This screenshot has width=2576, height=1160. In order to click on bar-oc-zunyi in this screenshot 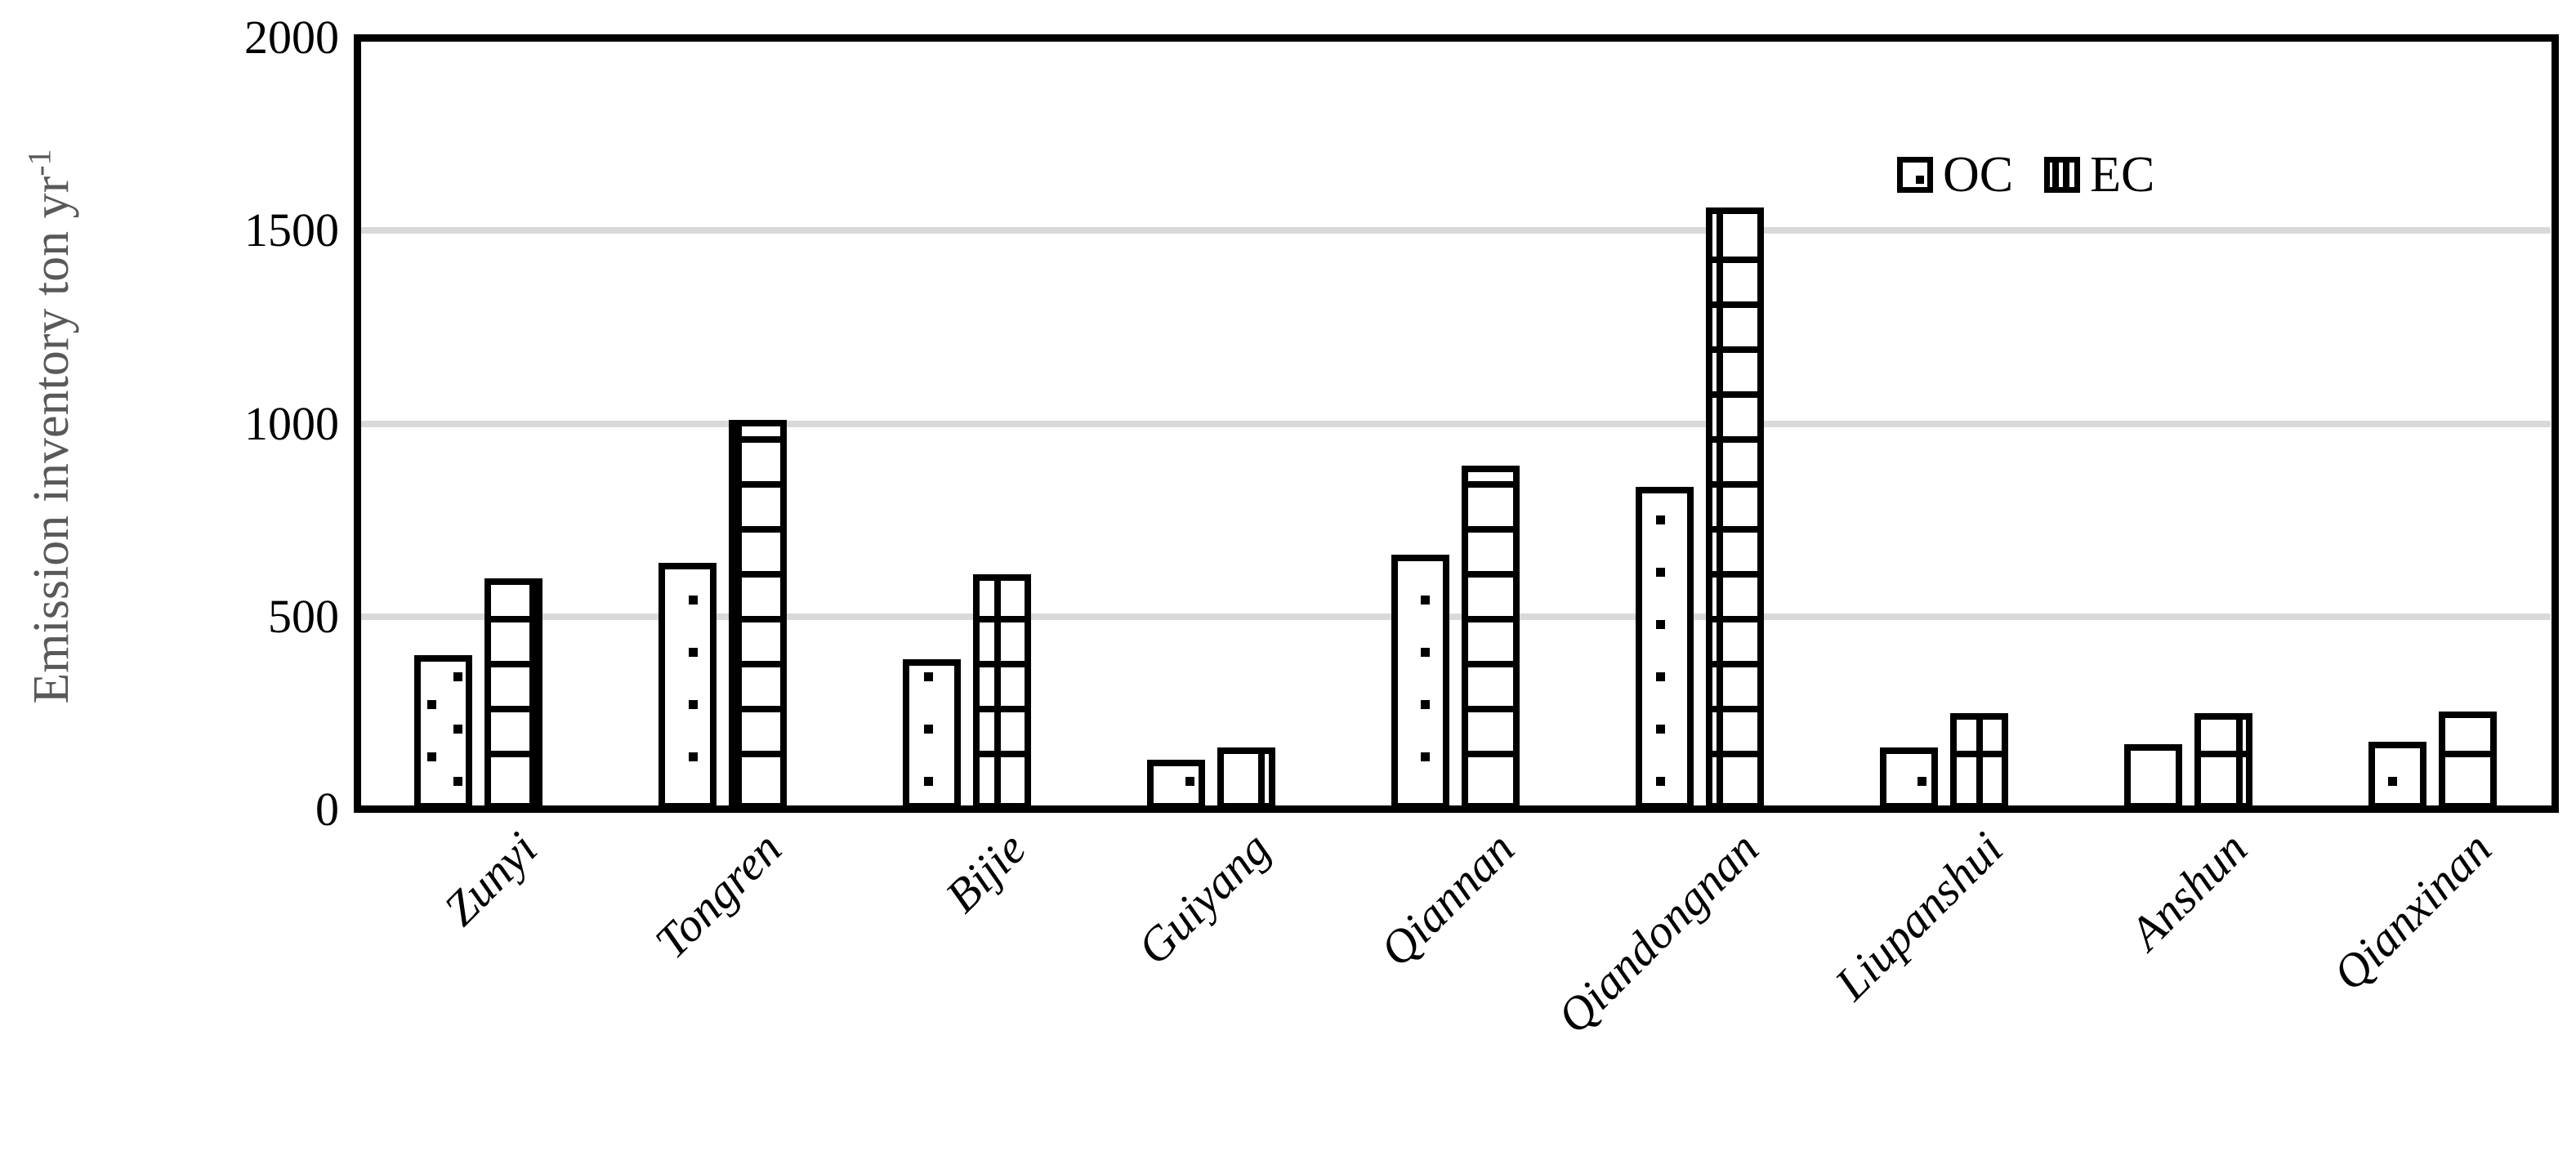, I will do `click(443, 732)`.